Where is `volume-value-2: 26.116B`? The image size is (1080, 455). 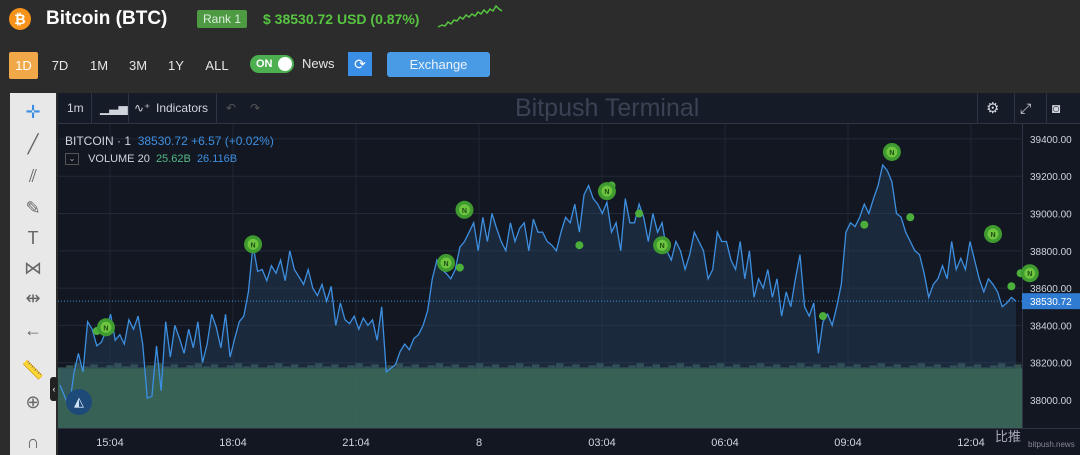 volume-value-2: 26.116B is located at coordinates (217, 159).